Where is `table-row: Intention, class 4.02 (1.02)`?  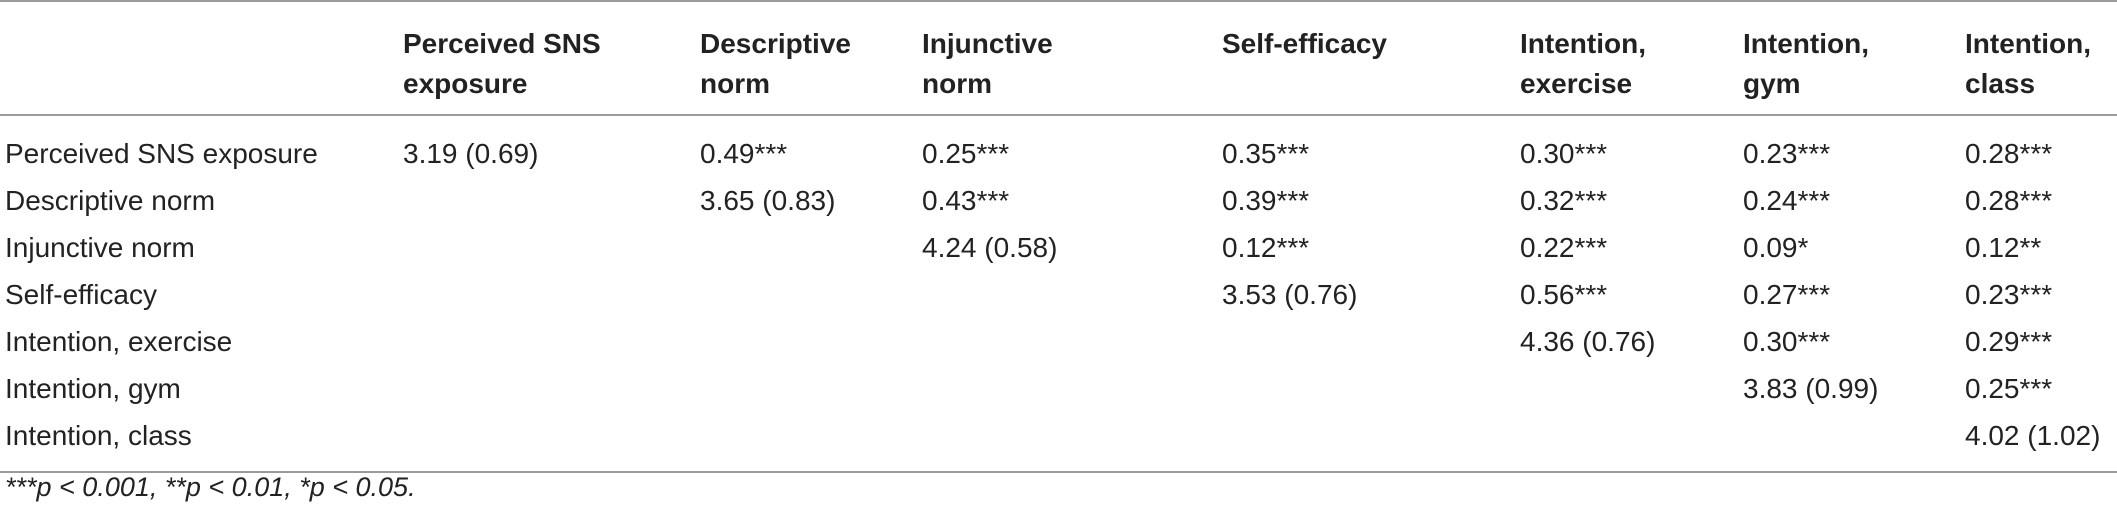
table-row: Intention, class 4.02 (1.02) is located at coordinates (1058, 442).